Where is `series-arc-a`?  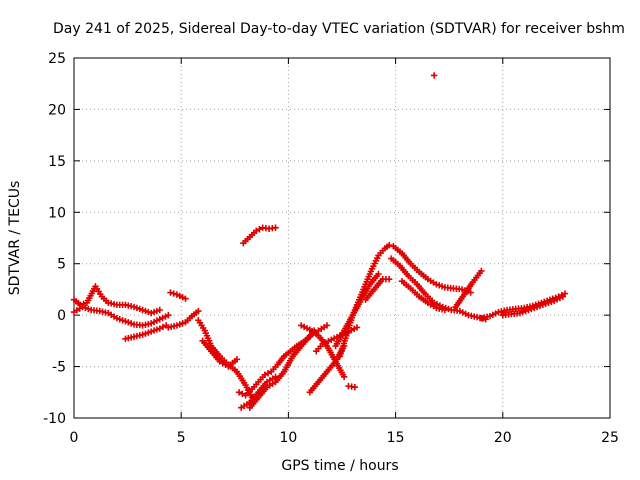 series-arc-a is located at coordinates (116, 300).